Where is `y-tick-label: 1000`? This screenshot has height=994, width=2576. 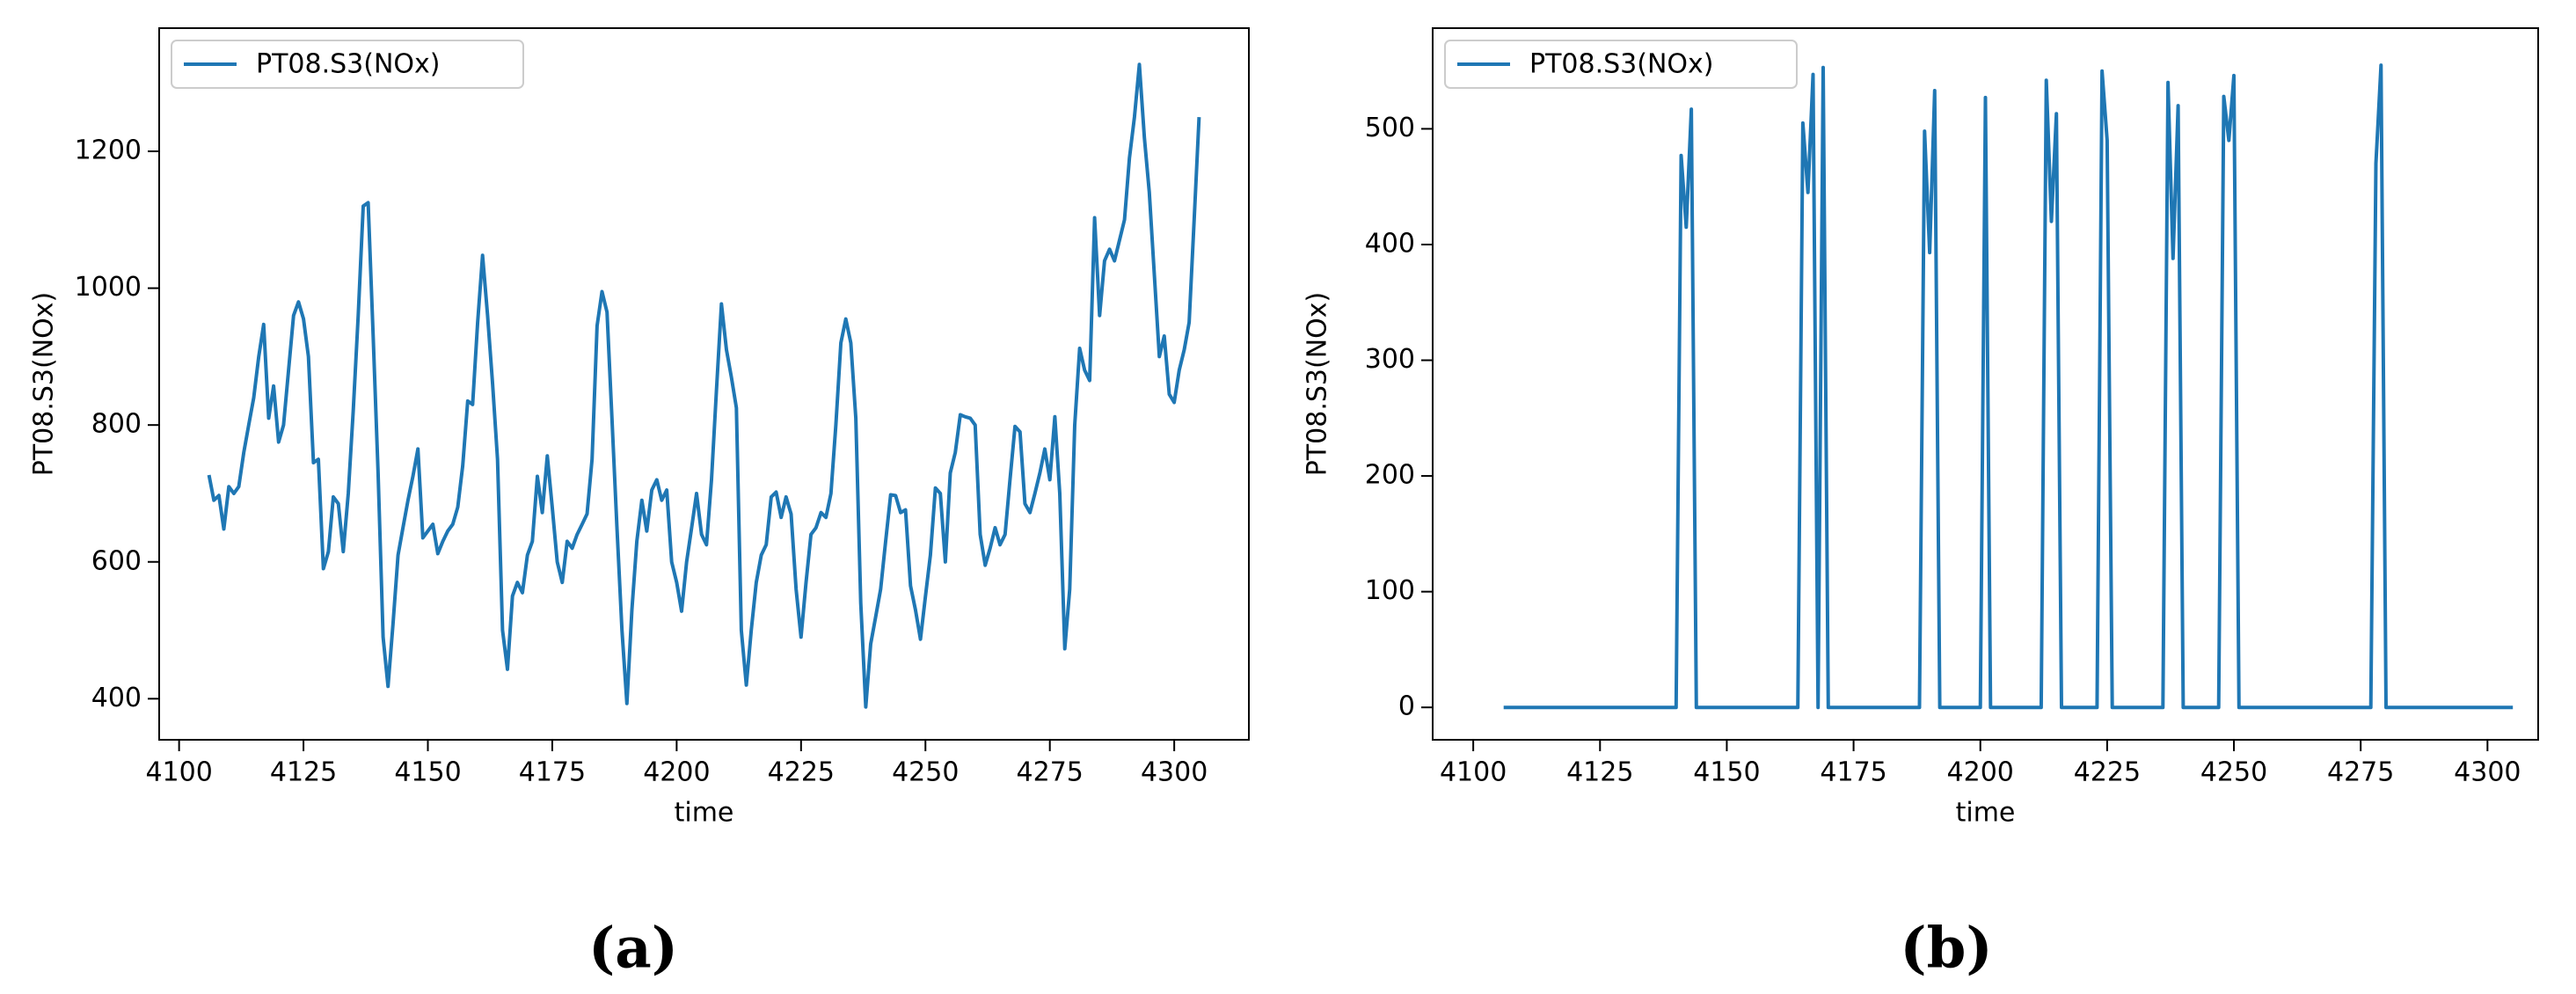
y-tick-label: 1000 is located at coordinates (108, 287).